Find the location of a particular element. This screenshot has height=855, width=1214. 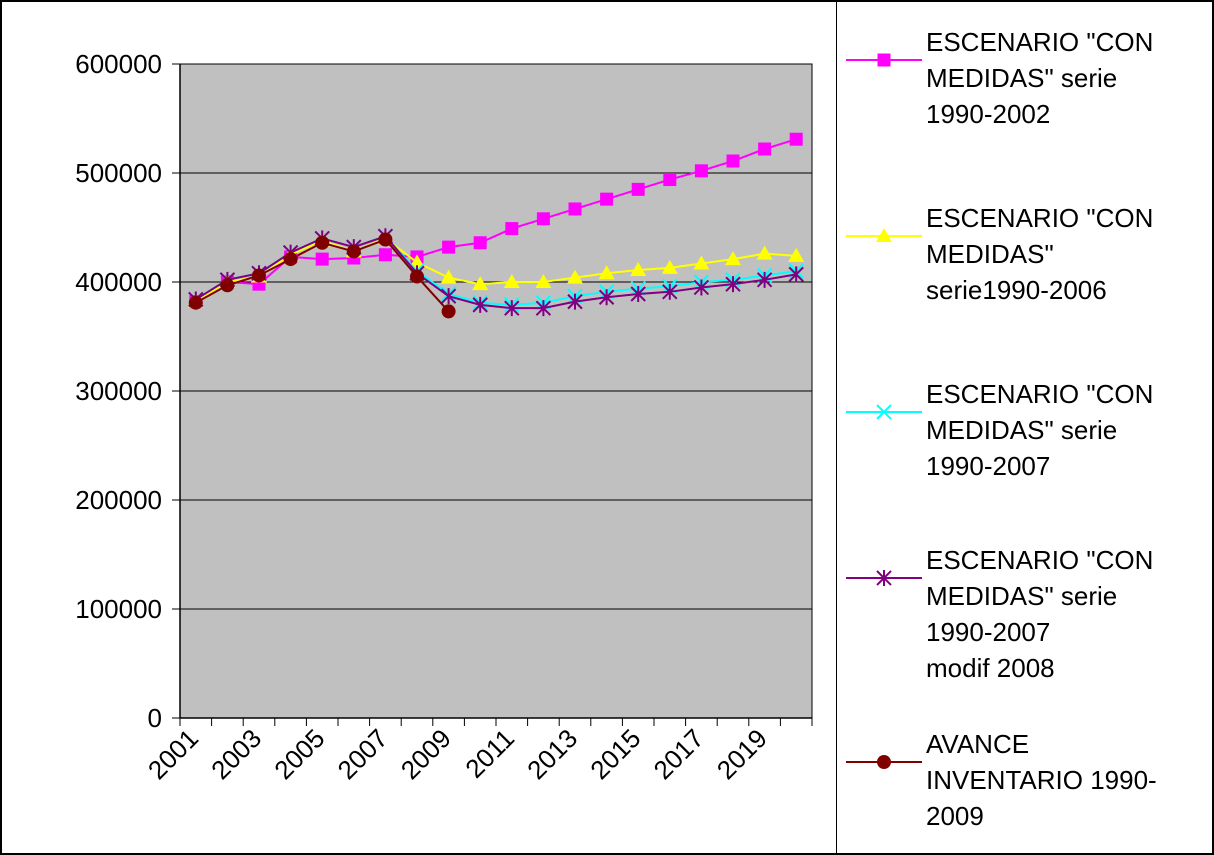

x-tick-label: 2015 is located at coordinates (615, 754).